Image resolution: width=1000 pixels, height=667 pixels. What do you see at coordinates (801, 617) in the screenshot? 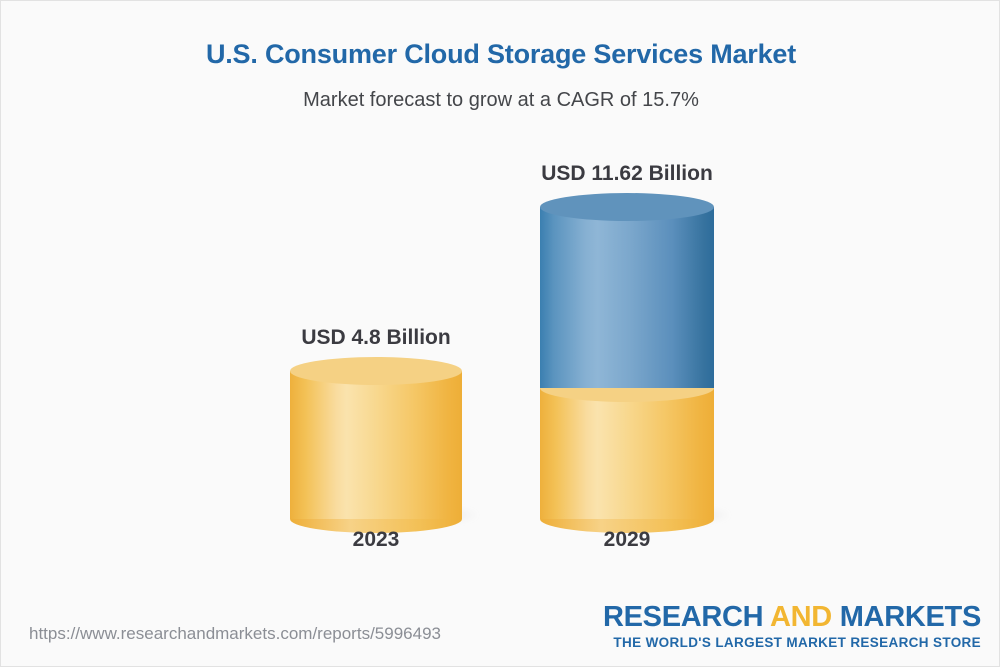
I see `logo-word-and: AND` at bounding box center [801, 617].